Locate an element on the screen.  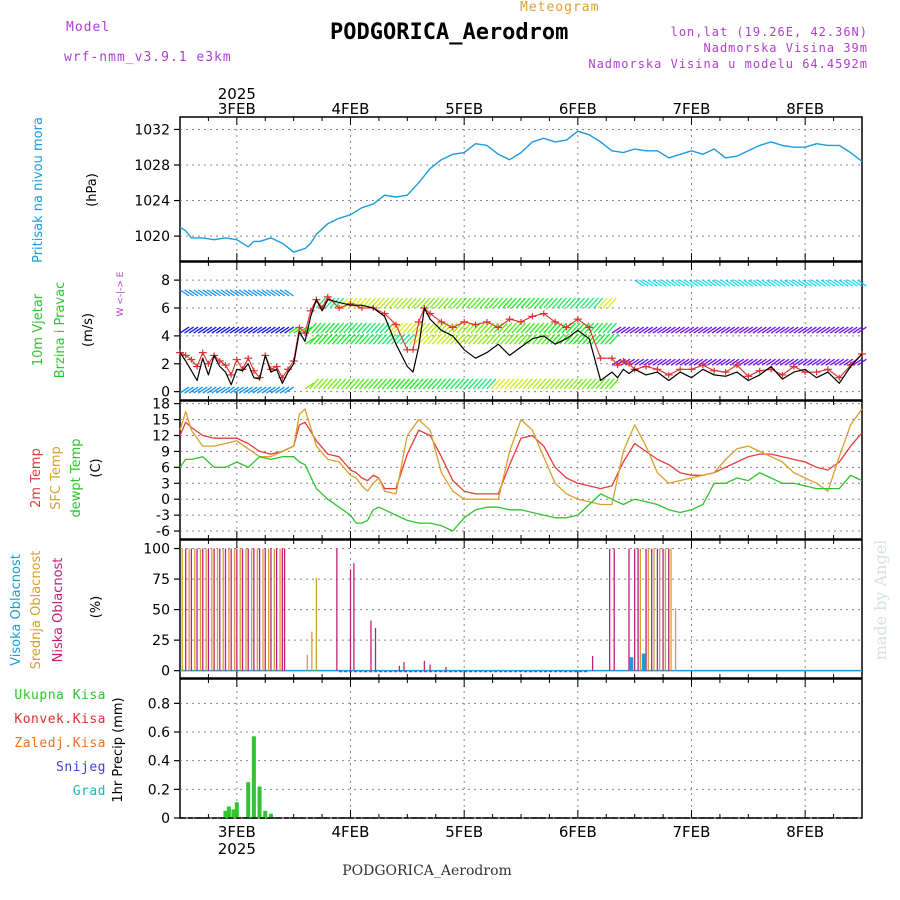
cloud-frame is located at coordinates (521, 609).